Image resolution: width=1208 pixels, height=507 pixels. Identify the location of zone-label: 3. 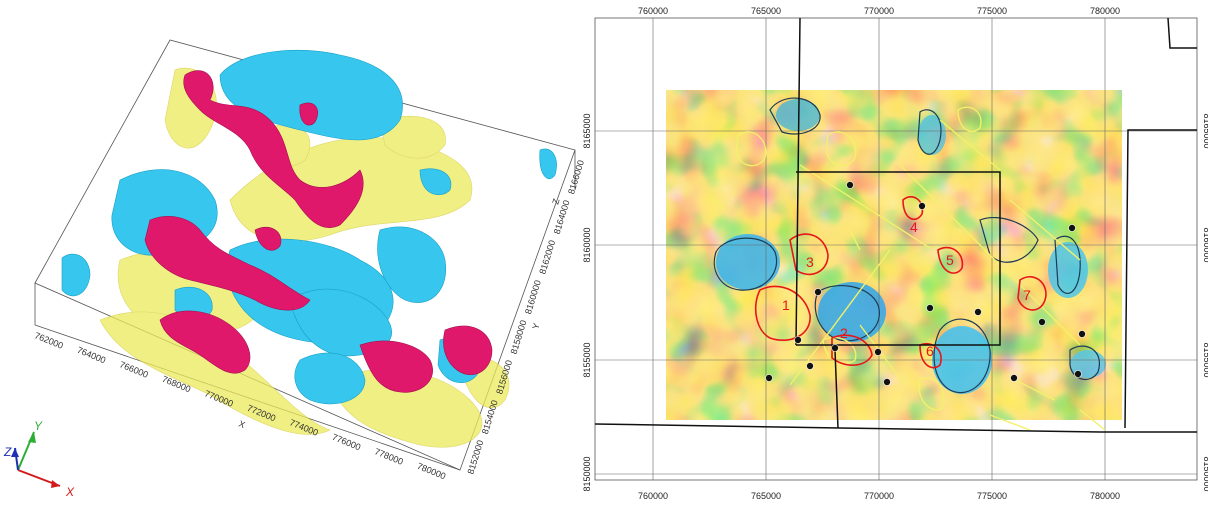
(810, 262).